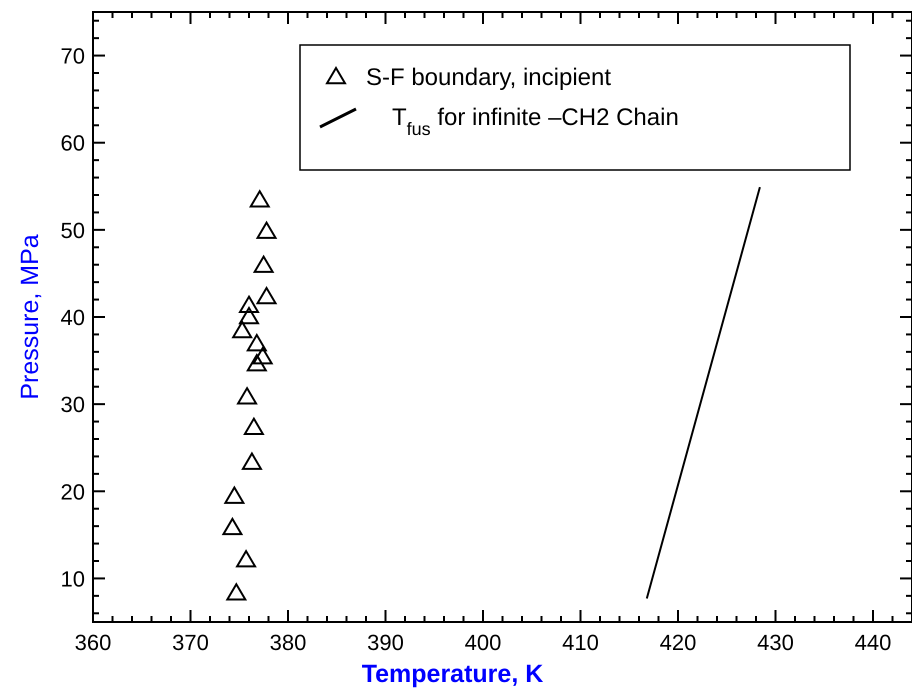  I want to click on x-tick-label: 370, so click(190, 642).